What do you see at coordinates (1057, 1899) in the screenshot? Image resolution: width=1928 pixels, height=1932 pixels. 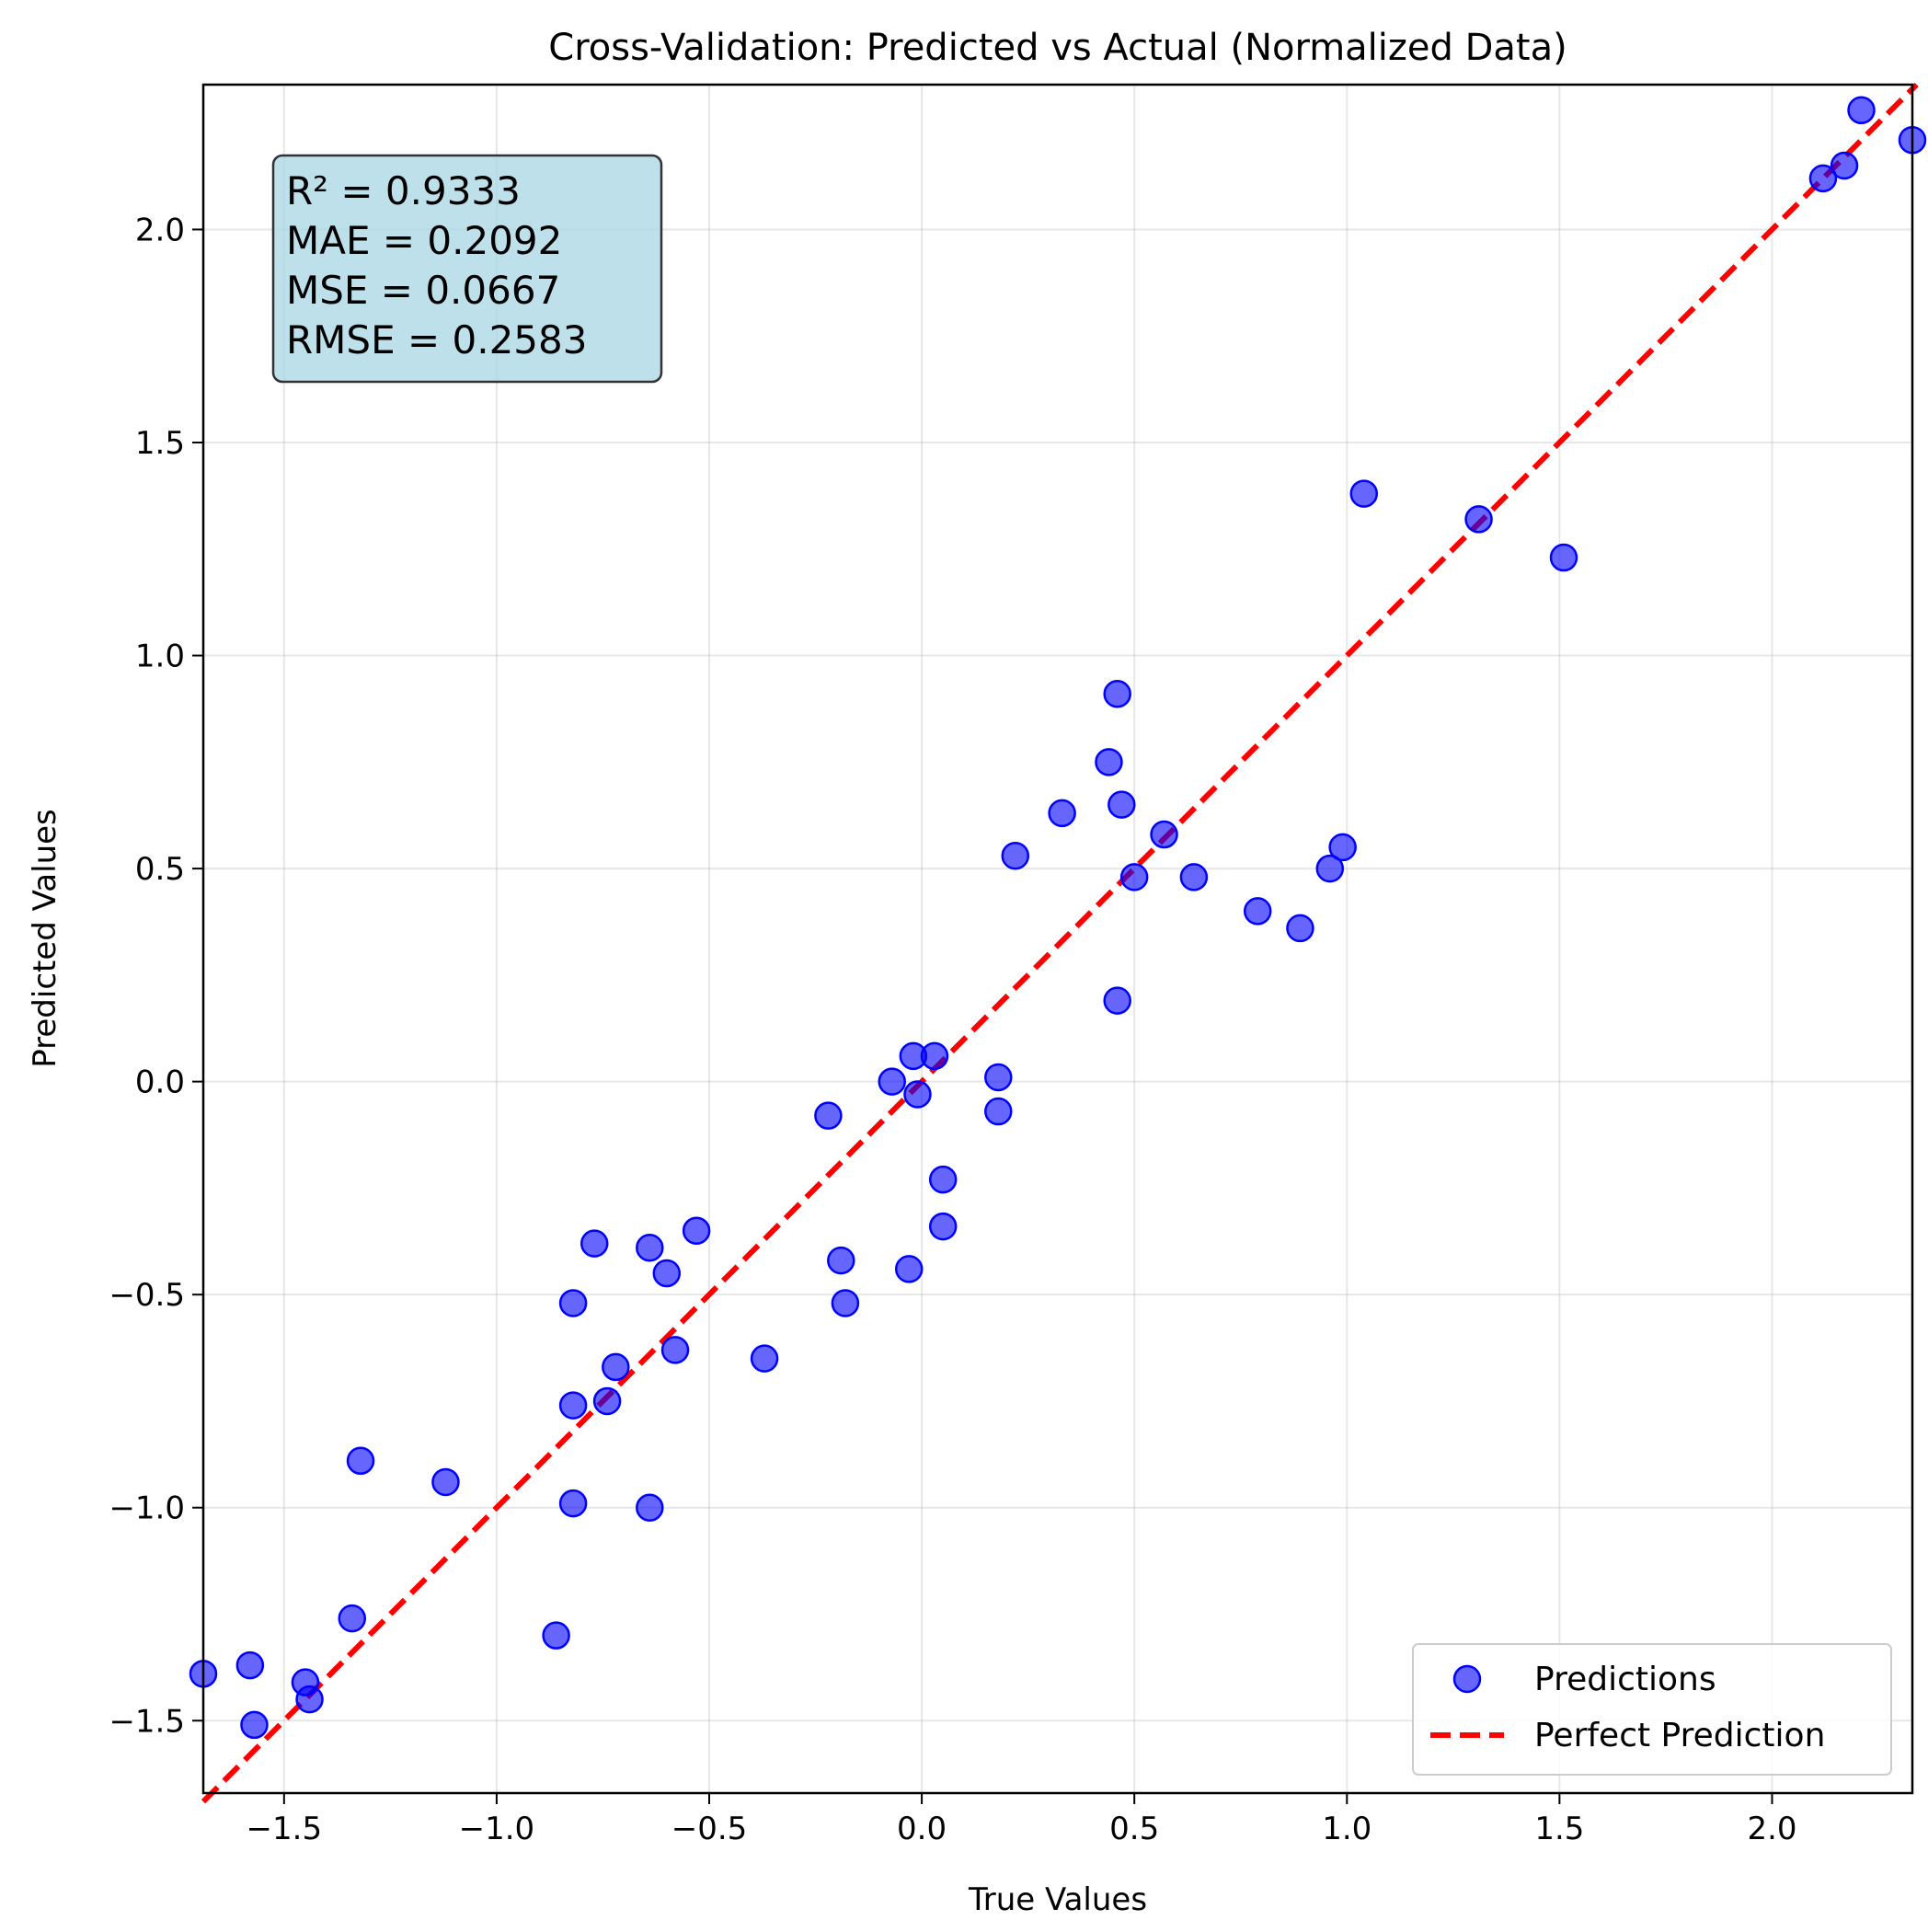 I see `x-axis-label: True Values` at bounding box center [1057, 1899].